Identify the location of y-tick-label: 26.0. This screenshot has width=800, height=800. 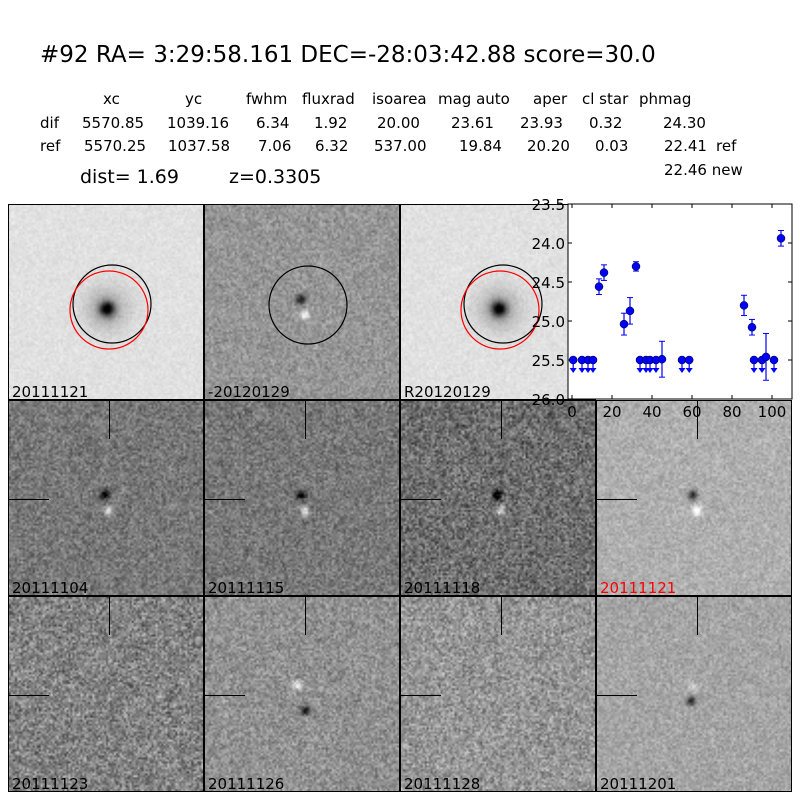
(548, 400).